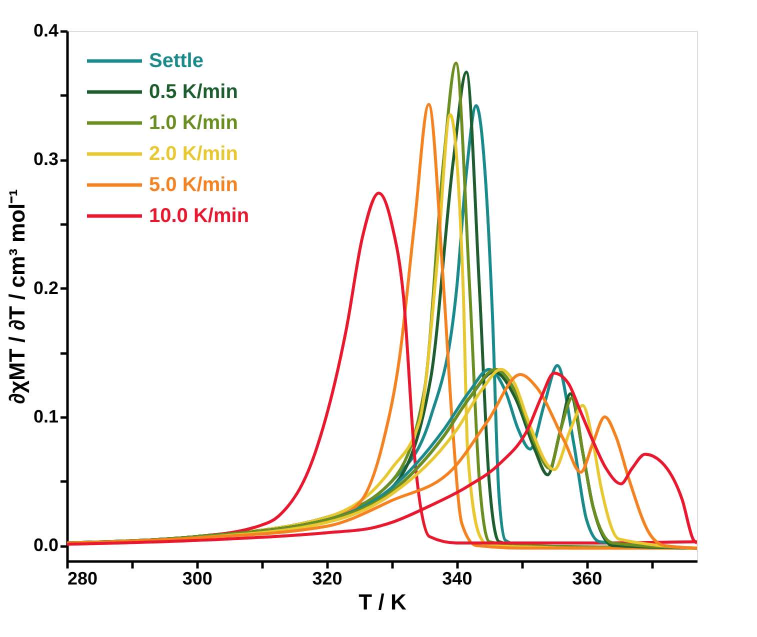 The width and height of the screenshot is (757, 637). What do you see at coordinates (197, 578) in the screenshot?
I see `x-tick-label: 300` at bounding box center [197, 578].